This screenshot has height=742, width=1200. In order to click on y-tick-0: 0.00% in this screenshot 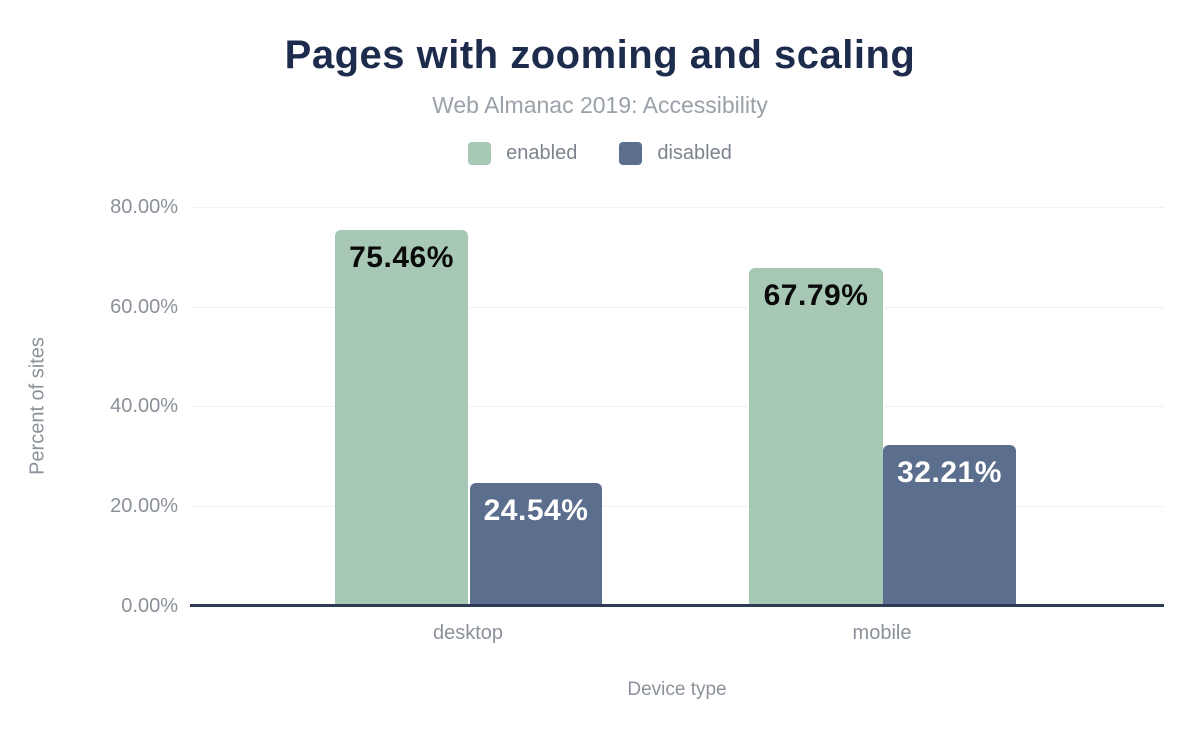, I will do `click(149, 606)`.